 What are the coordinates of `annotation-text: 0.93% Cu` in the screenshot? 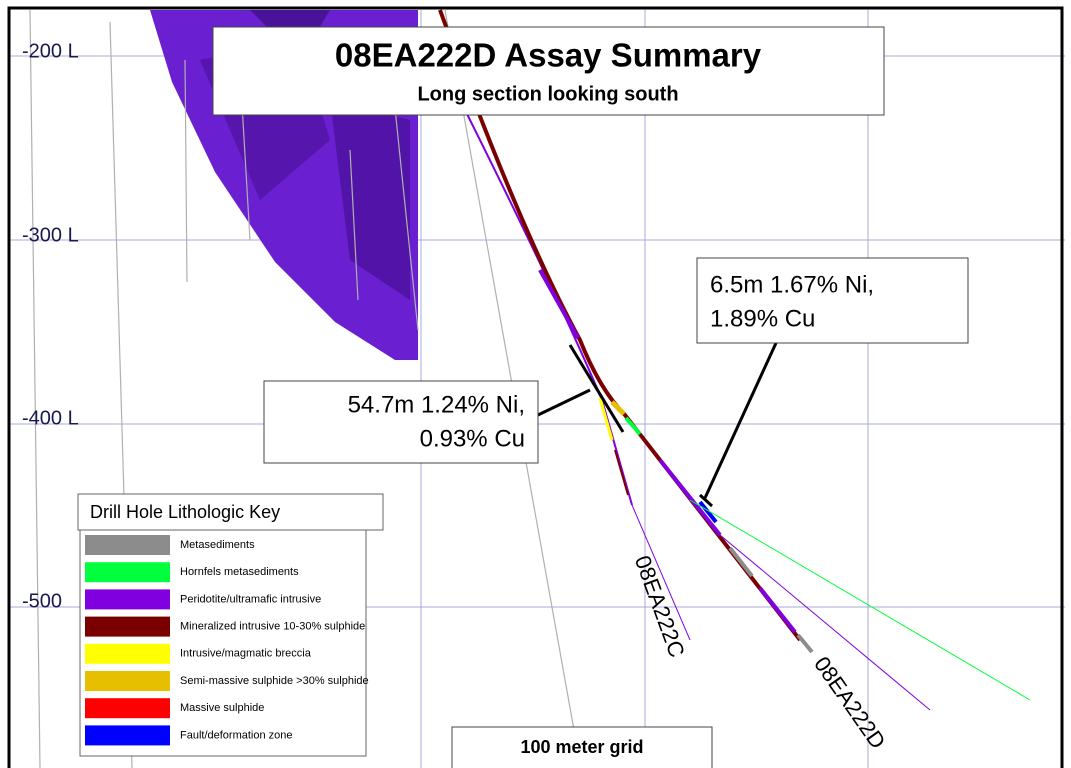 It's located at (472, 438).